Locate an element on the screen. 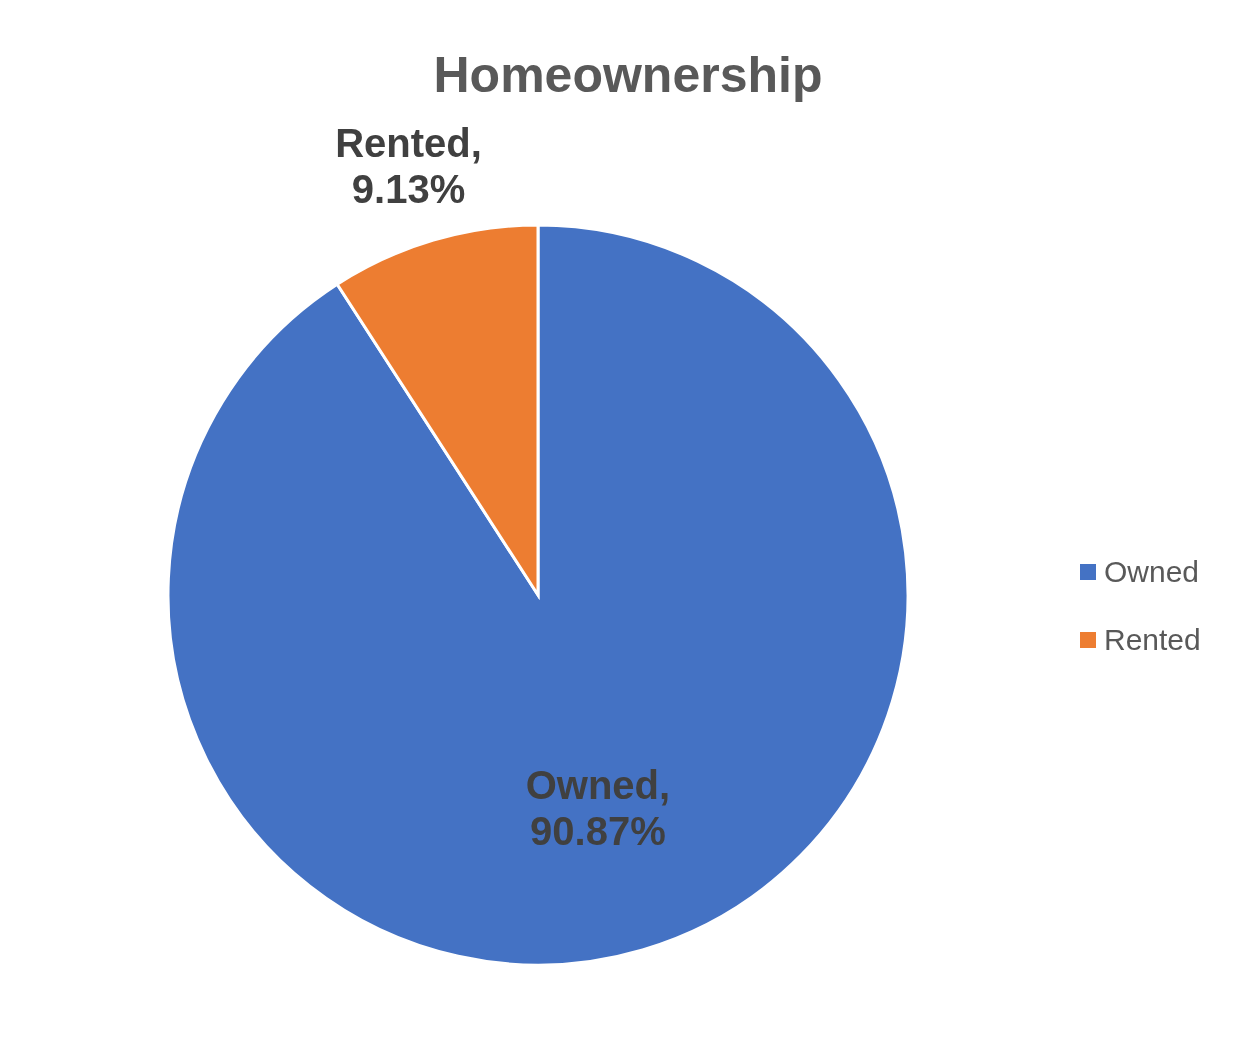 The height and width of the screenshot is (1060, 1248). data-label: Owned, 90.87% is located at coordinates (598, 807).